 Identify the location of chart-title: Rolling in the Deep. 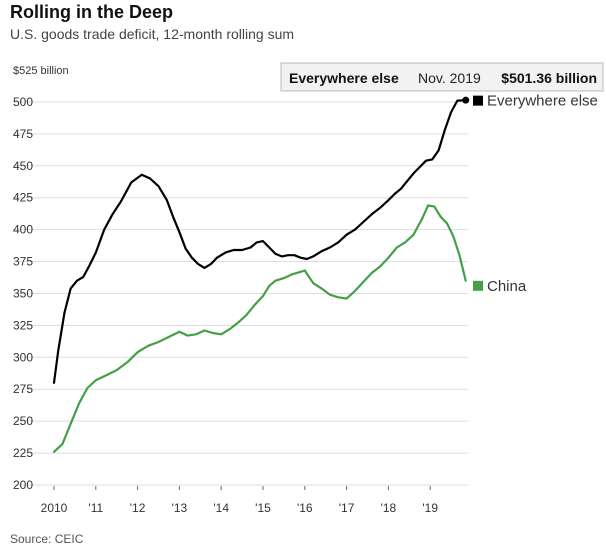
(92, 12).